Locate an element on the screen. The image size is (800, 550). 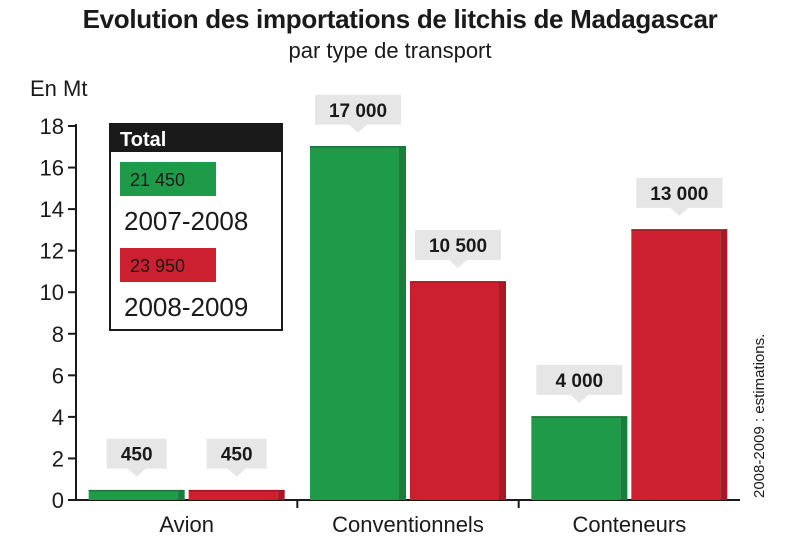
data-label-text: 13 000 is located at coordinates (679, 194).